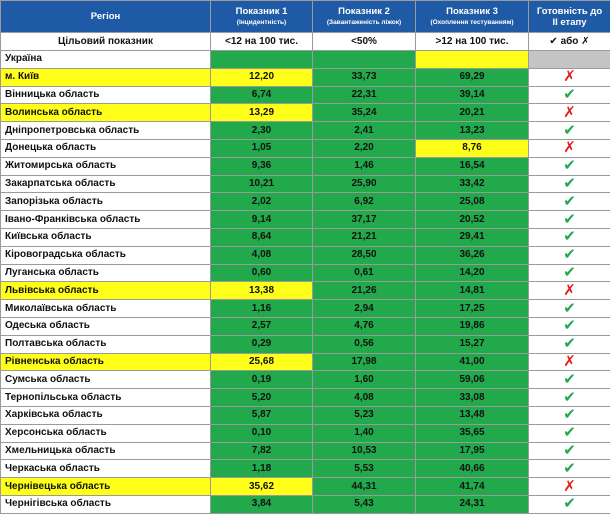  I want to click on region-name: Чернігівська область, so click(106, 504).